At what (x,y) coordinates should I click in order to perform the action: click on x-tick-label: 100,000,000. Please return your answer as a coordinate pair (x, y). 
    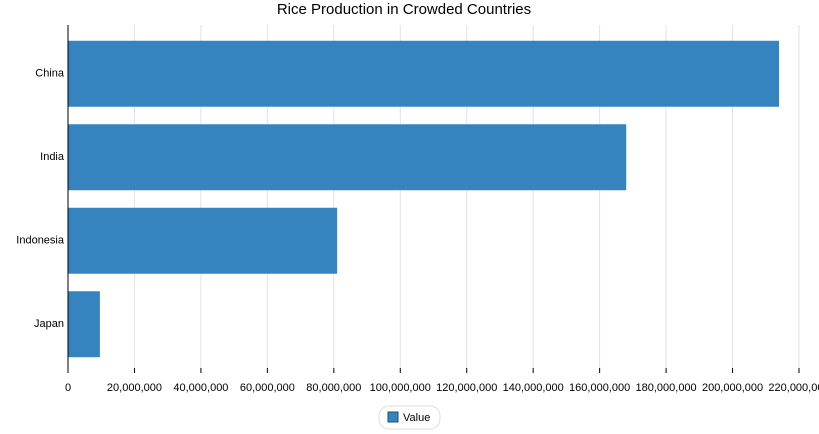
    Looking at the image, I should click on (400, 388).